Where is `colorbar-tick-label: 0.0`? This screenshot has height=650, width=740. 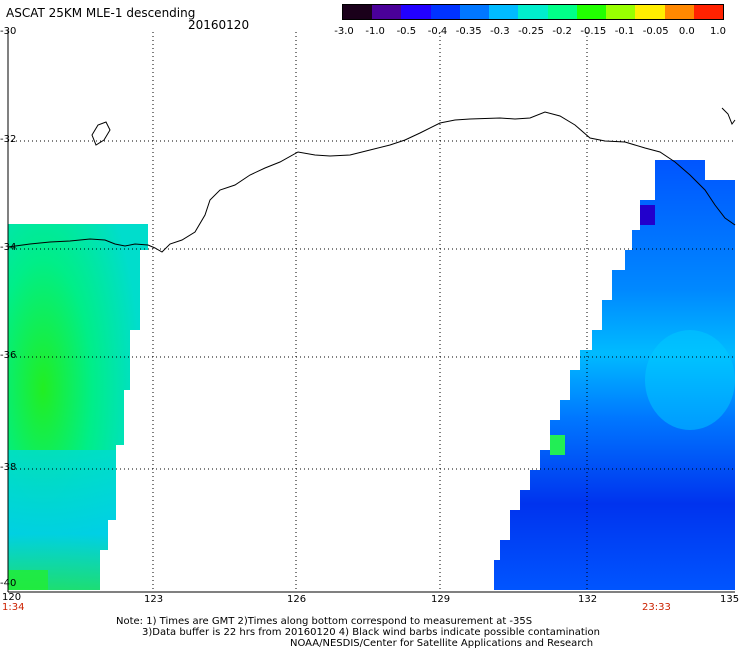
colorbar-tick-label: 0.0 is located at coordinates (686, 31).